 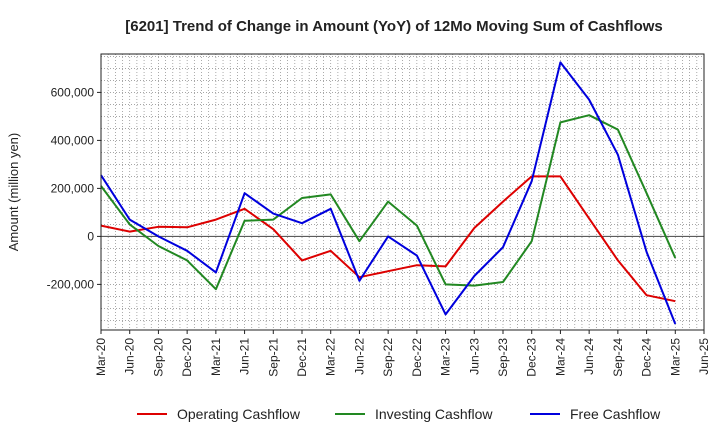 What do you see at coordinates (90, 236) in the screenshot?
I see `y-tick-label: 0` at bounding box center [90, 236].